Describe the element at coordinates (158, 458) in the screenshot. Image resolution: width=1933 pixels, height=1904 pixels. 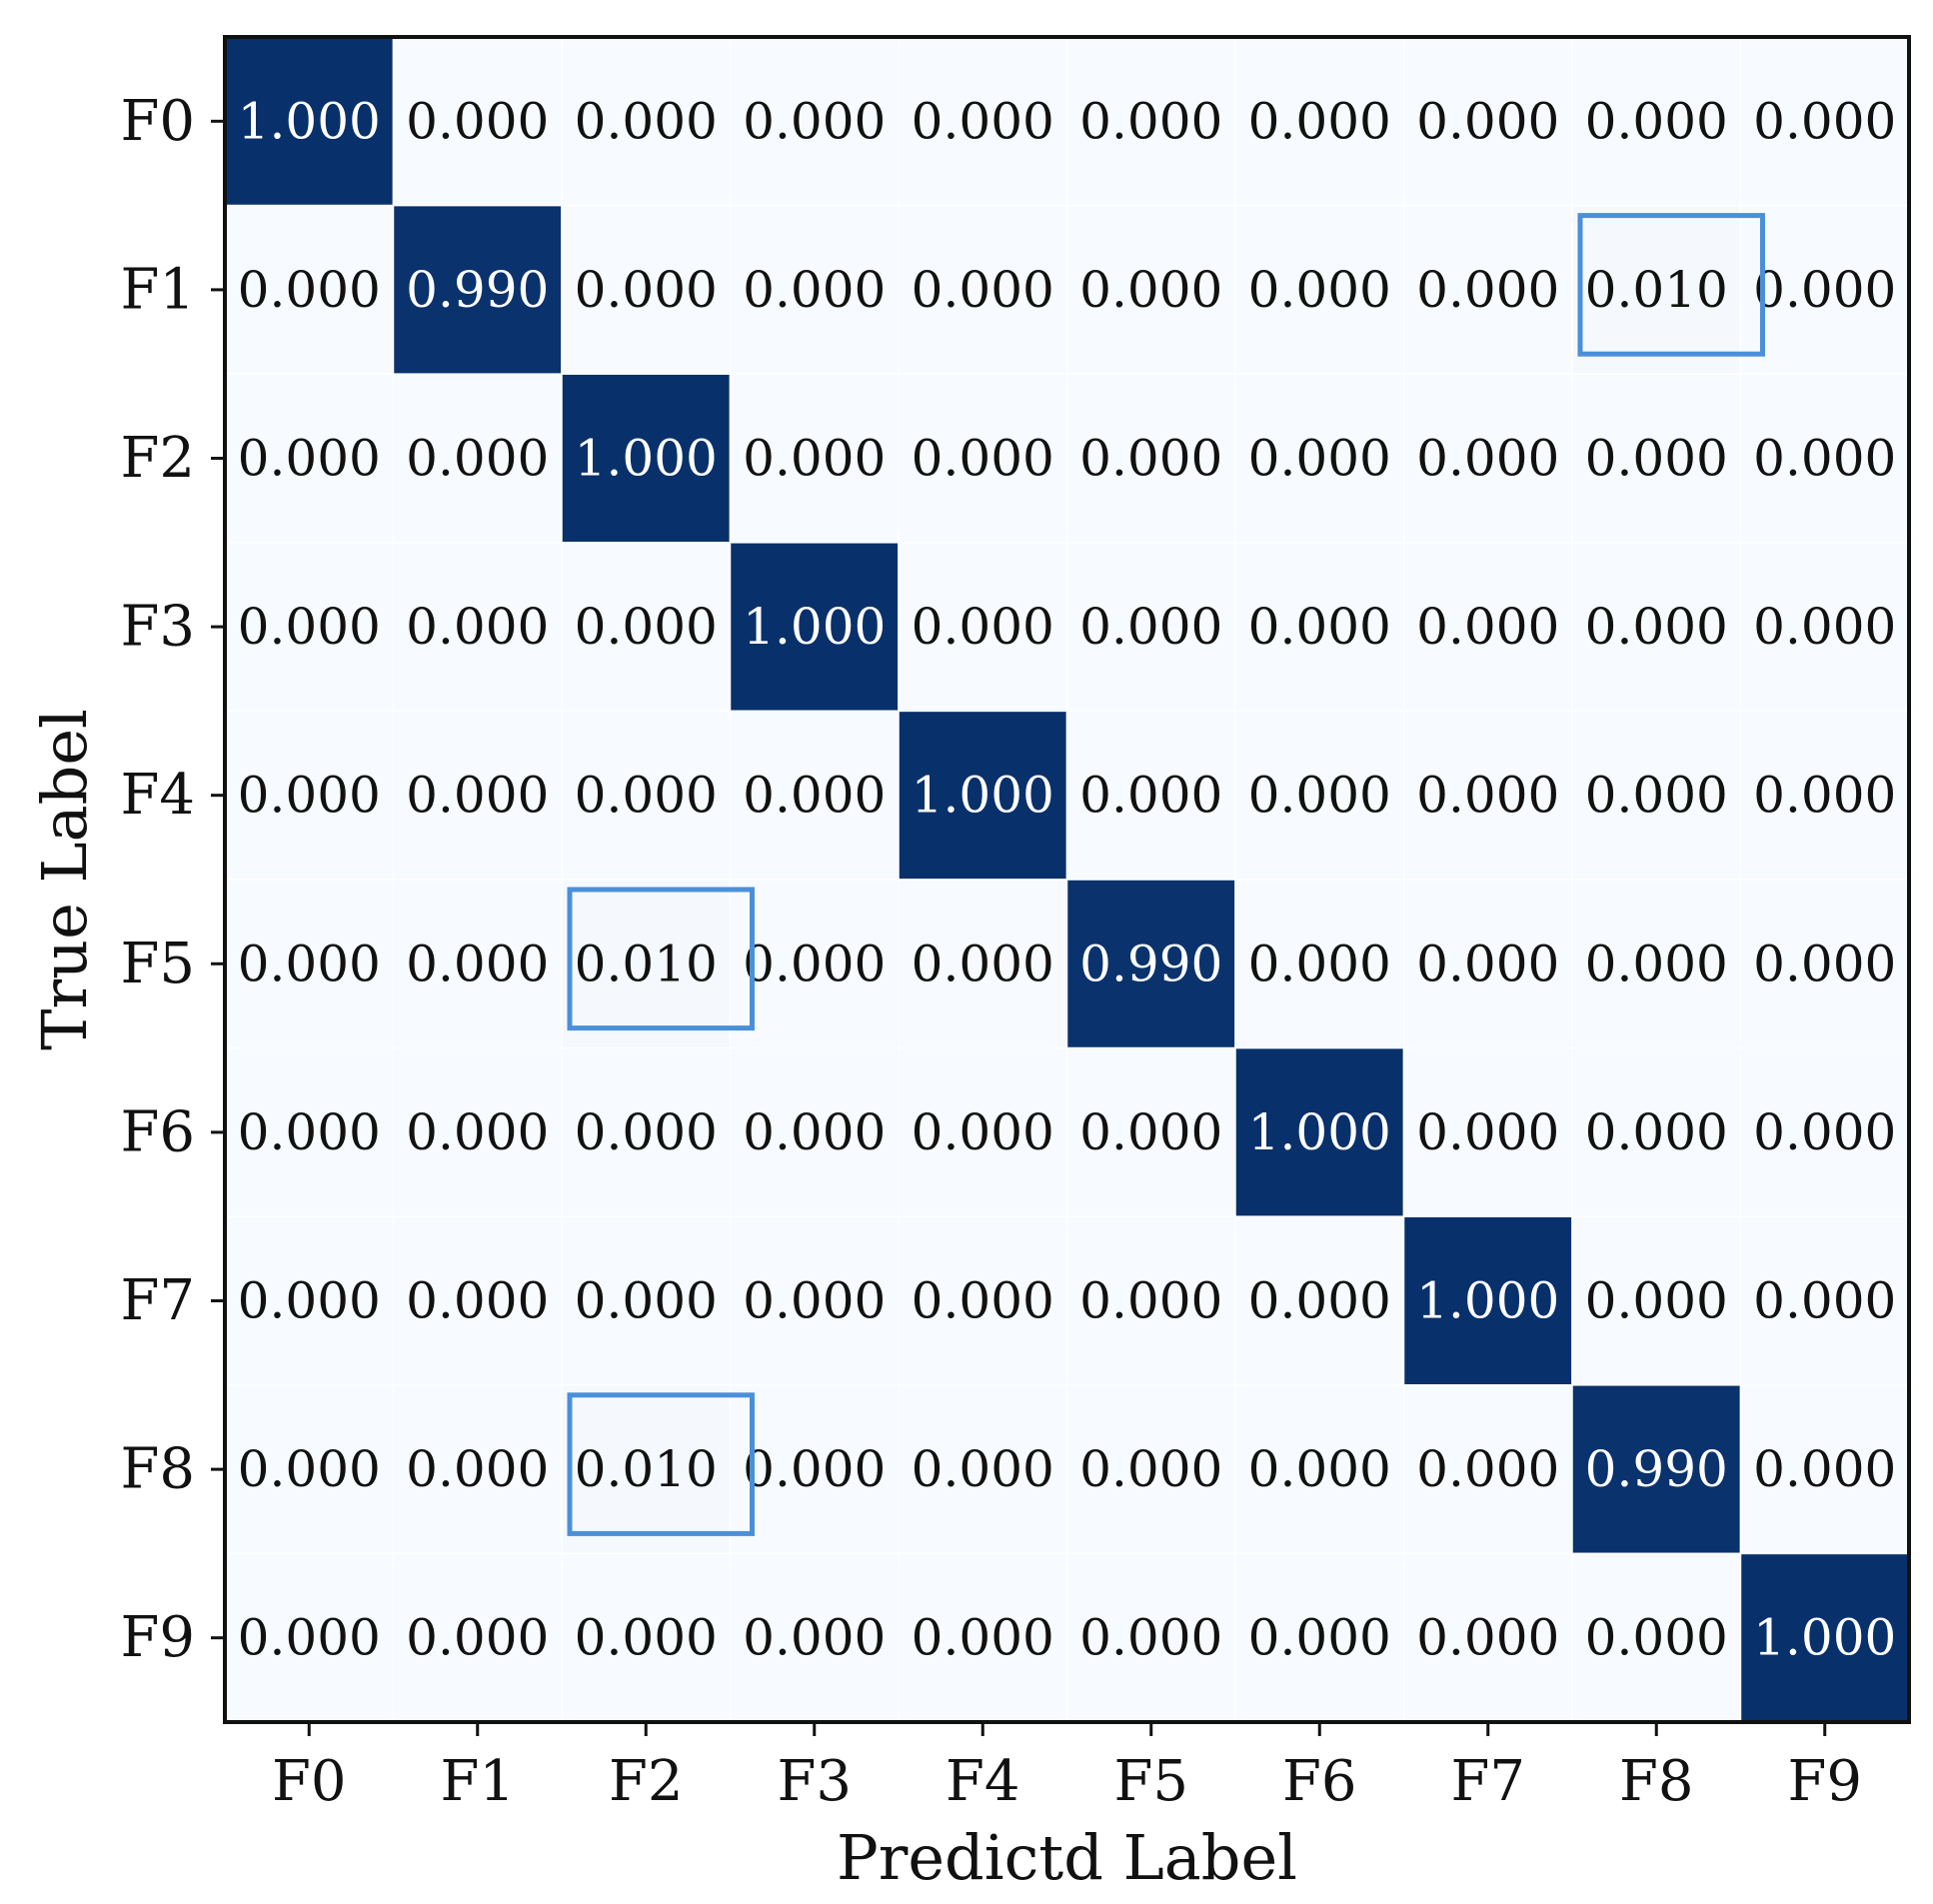
I see `y-tick-label: F2` at that location.